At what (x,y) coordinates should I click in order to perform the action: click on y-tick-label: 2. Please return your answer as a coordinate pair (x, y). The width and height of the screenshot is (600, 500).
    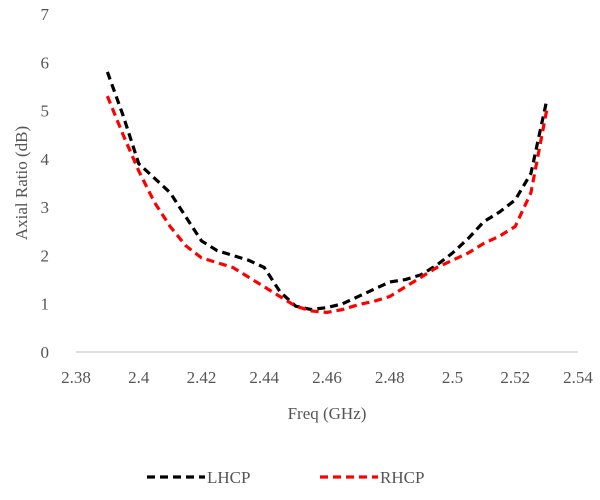
    Looking at the image, I should click on (45, 255).